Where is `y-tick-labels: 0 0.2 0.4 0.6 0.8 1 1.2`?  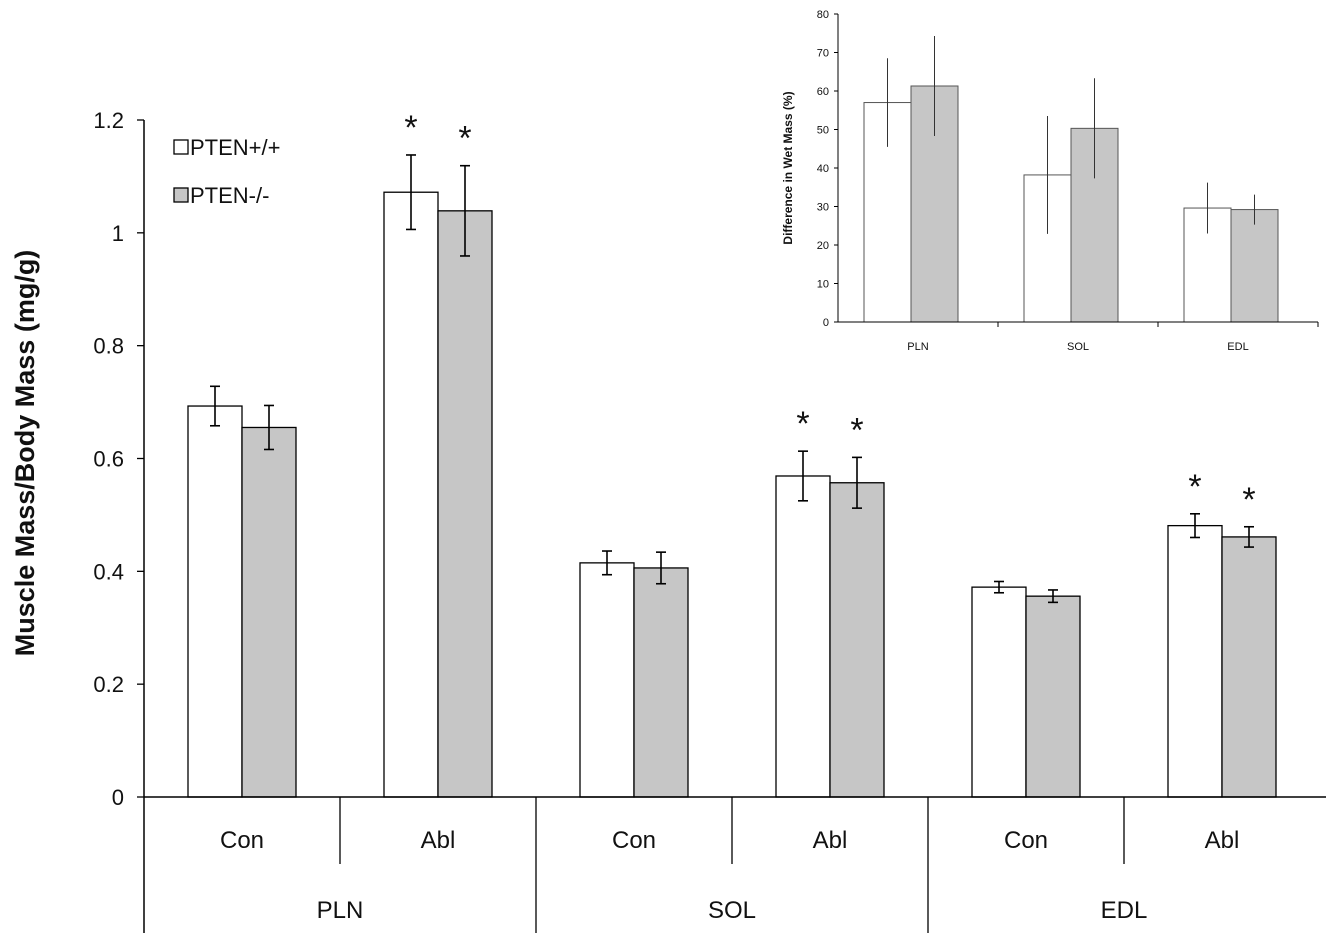 y-tick-labels: 0 0.2 0.4 0.6 0.8 1 1.2 is located at coordinates (108, 459).